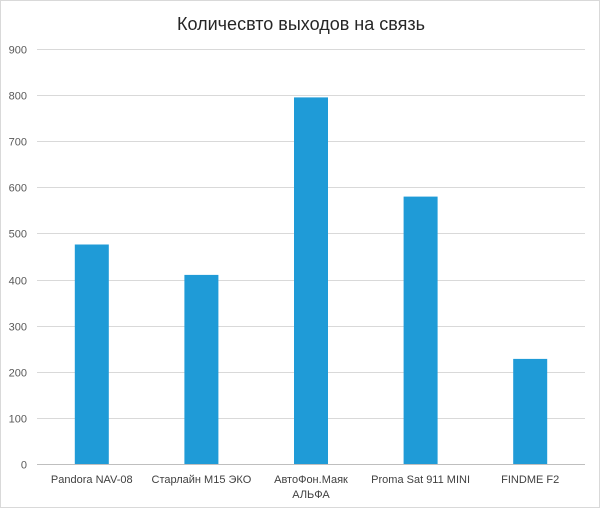 The width and height of the screenshot is (600, 509). What do you see at coordinates (311, 480) in the screenshot?
I see `x-category-label-line: АвтоФон.Маяк` at bounding box center [311, 480].